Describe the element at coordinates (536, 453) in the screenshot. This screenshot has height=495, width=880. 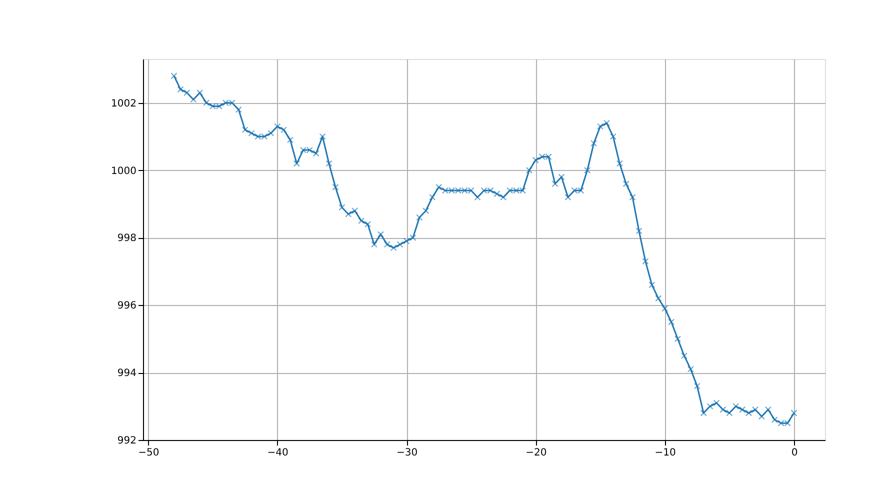
I see `x-tick-label: −20` at that location.